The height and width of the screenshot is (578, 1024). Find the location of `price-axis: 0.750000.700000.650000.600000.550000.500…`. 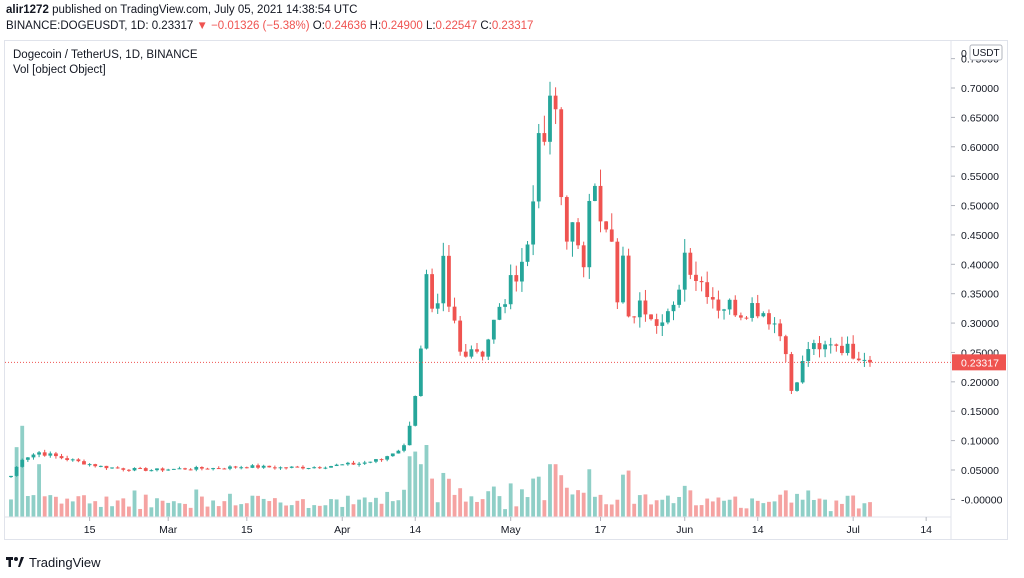

price-axis: 0.750000.700000.650000.600000.550000.500… is located at coordinates (977, 277).